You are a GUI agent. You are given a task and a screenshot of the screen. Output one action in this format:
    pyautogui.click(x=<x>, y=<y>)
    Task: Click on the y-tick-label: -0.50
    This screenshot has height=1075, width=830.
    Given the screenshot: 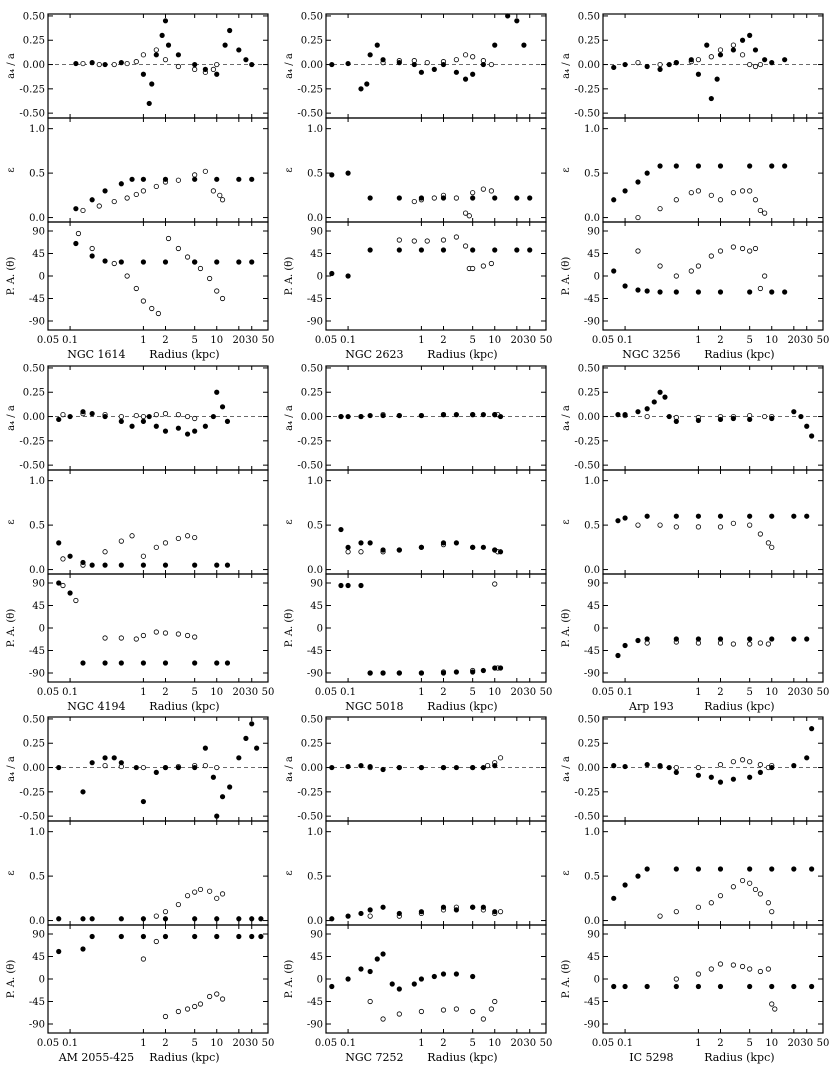 What is the action you would take?
    pyautogui.click(x=310, y=114)
    